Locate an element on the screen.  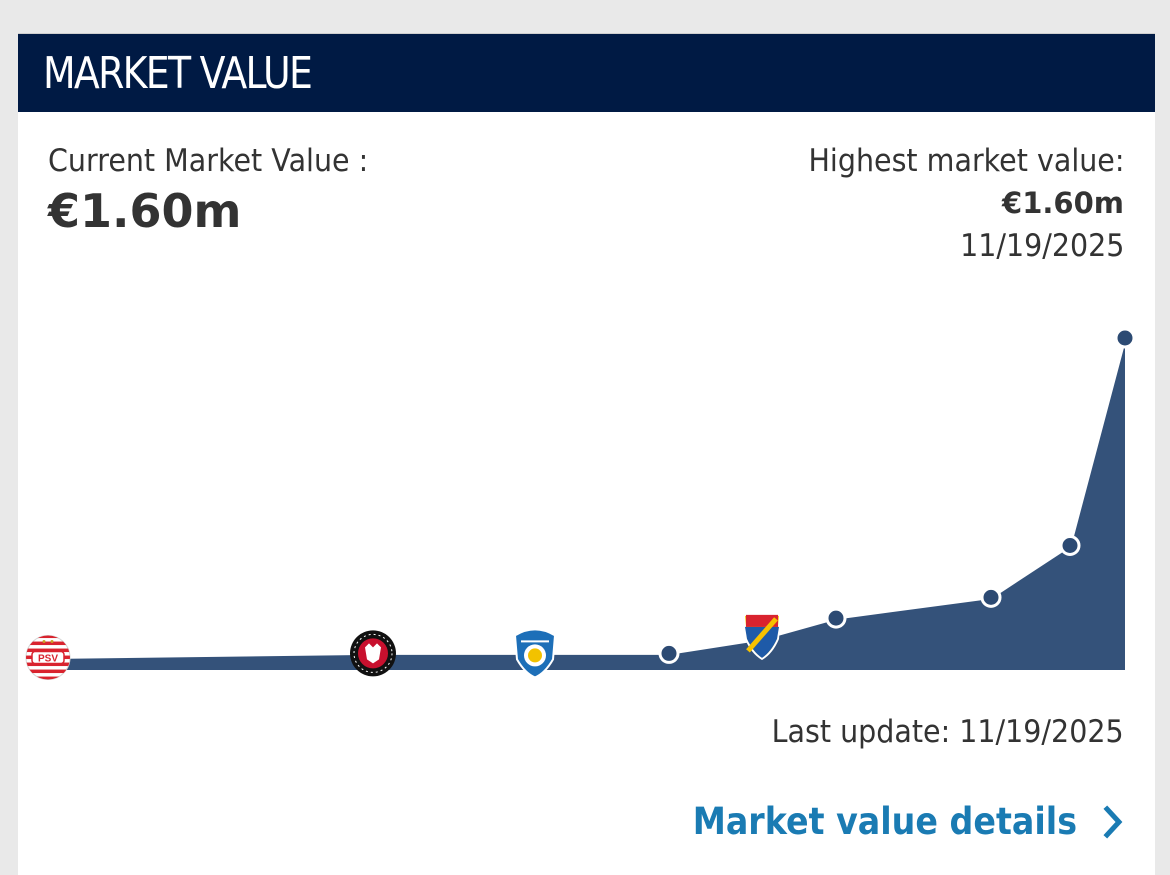
svg-text: PSV is located at coordinates (48, 659).